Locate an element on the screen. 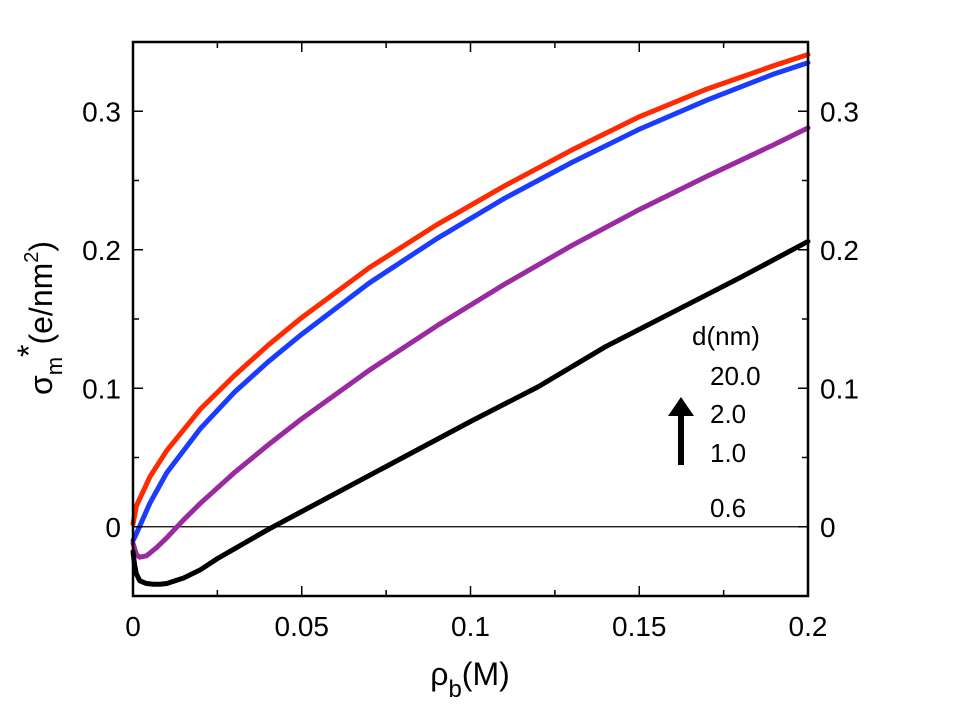  x-tick-label: 0.15 is located at coordinates (639, 626).